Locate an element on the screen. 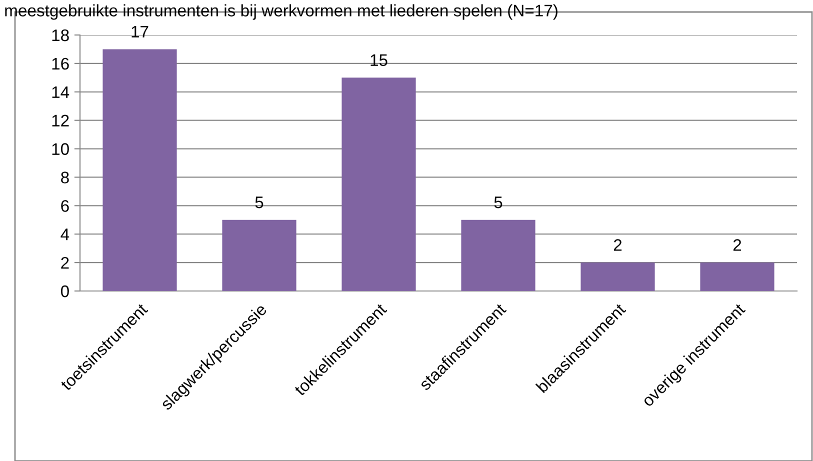 The width and height of the screenshot is (813, 461). y-tick-label: 18 is located at coordinates (60, 35).